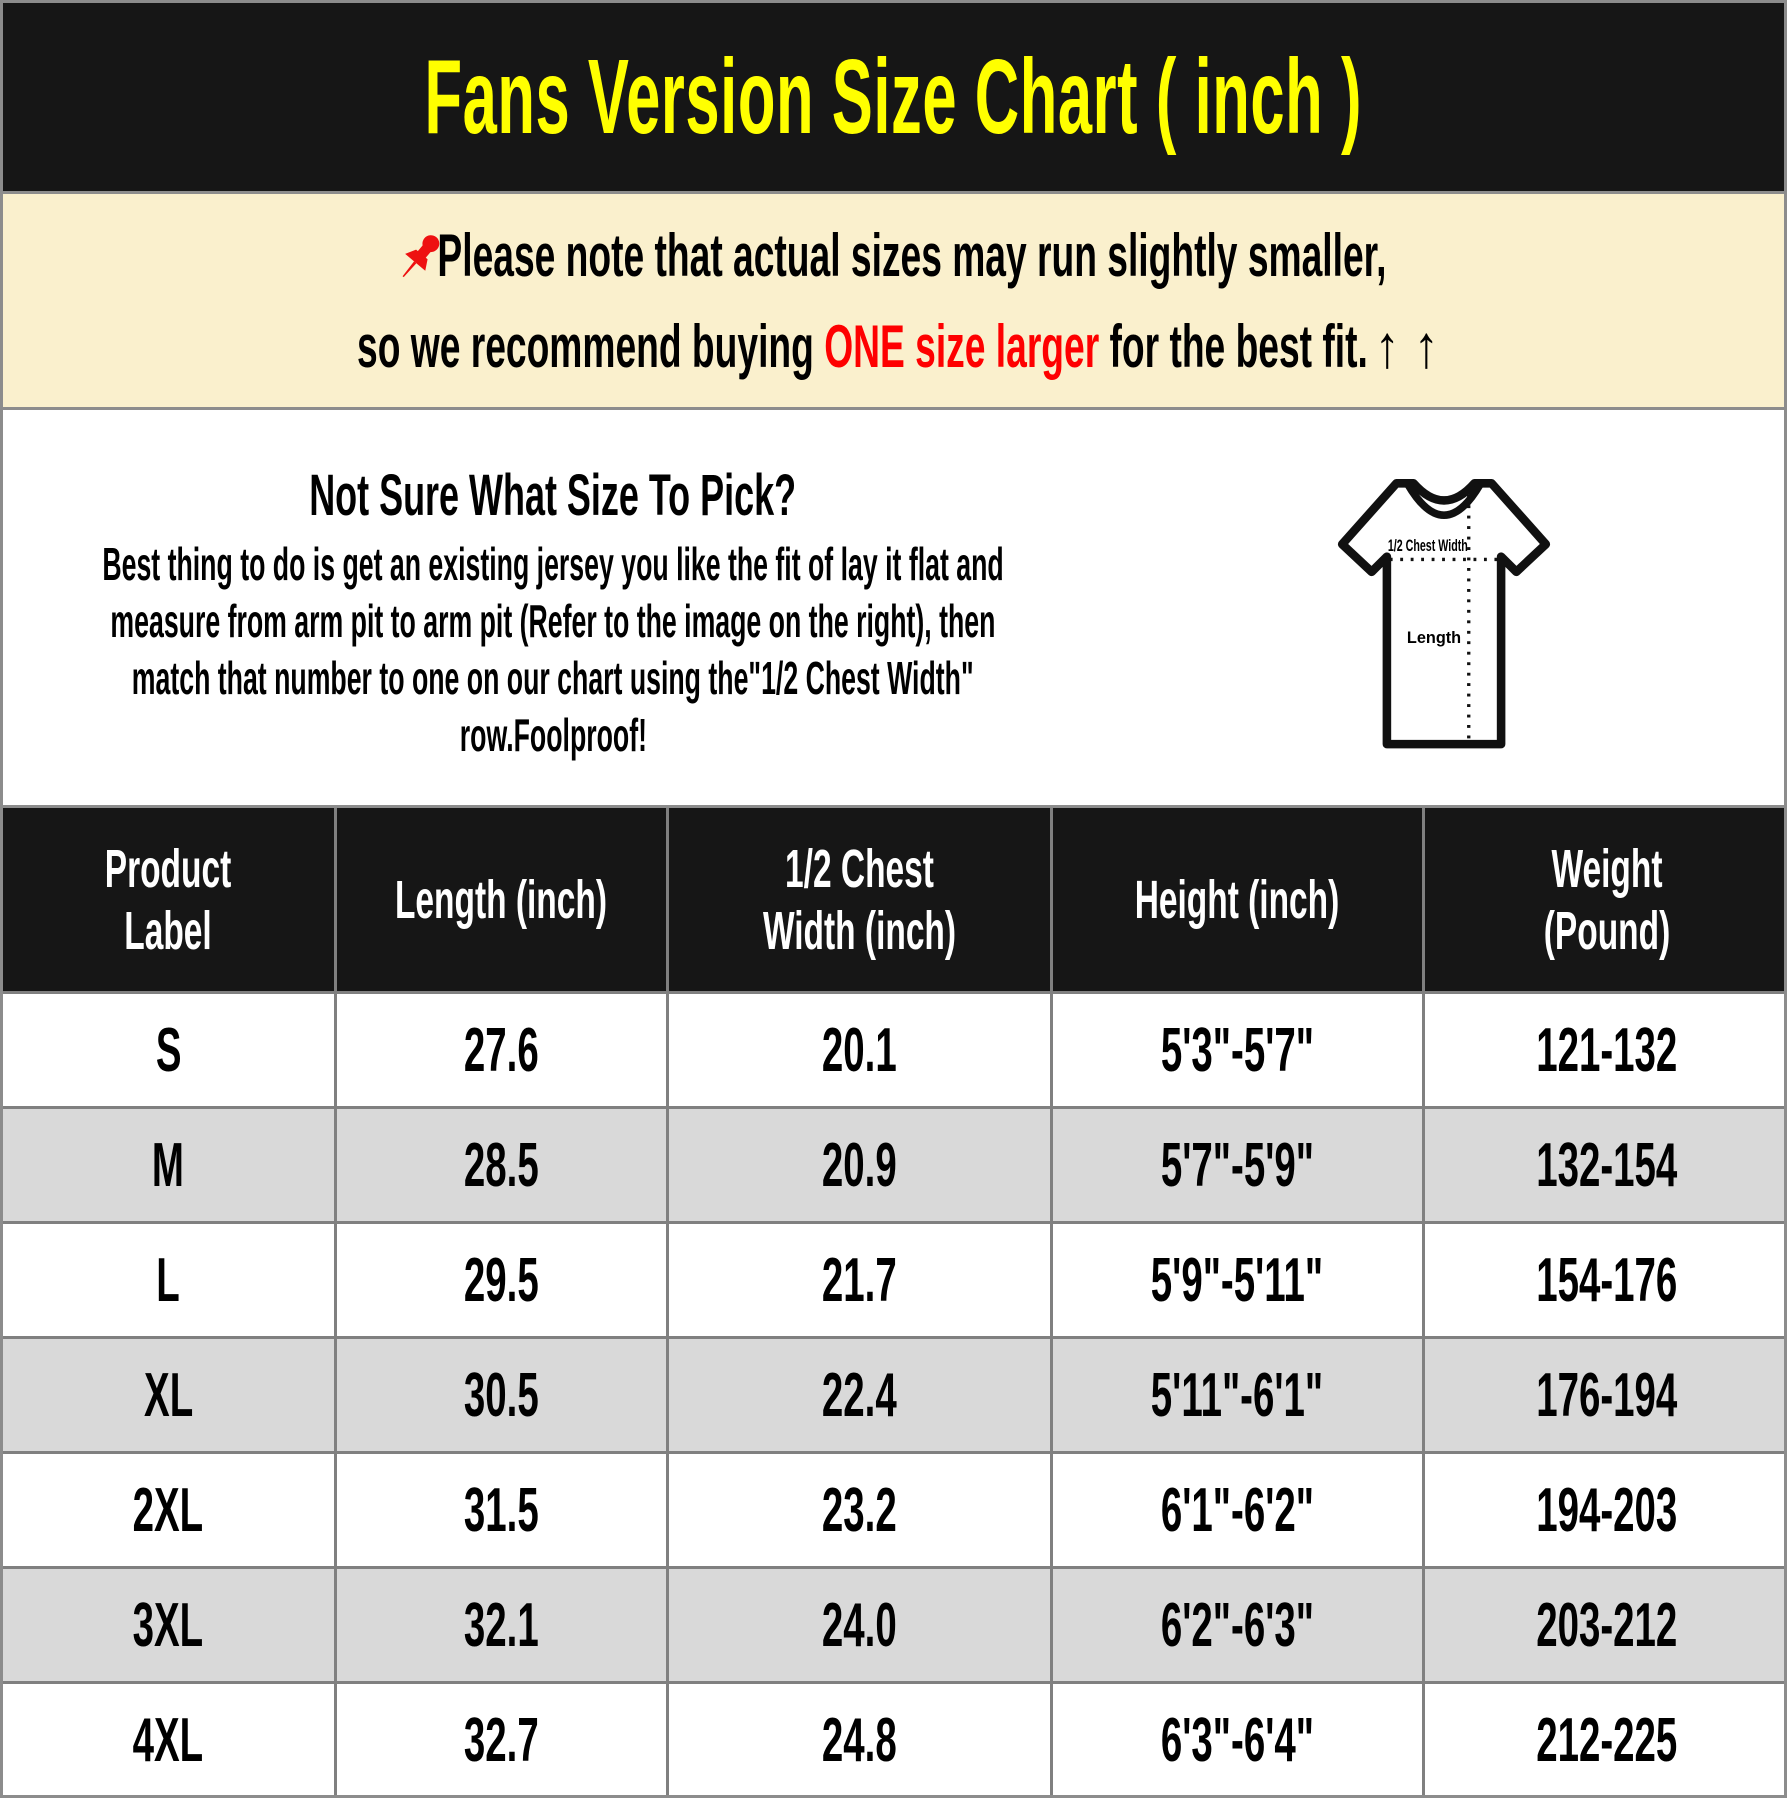 This screenshot has width=1787, height=1798. What do you see at coordinates (859, 1738) in the screenshot?
I see `cell-chest: 24.8` at bounding box center [859, 1738].